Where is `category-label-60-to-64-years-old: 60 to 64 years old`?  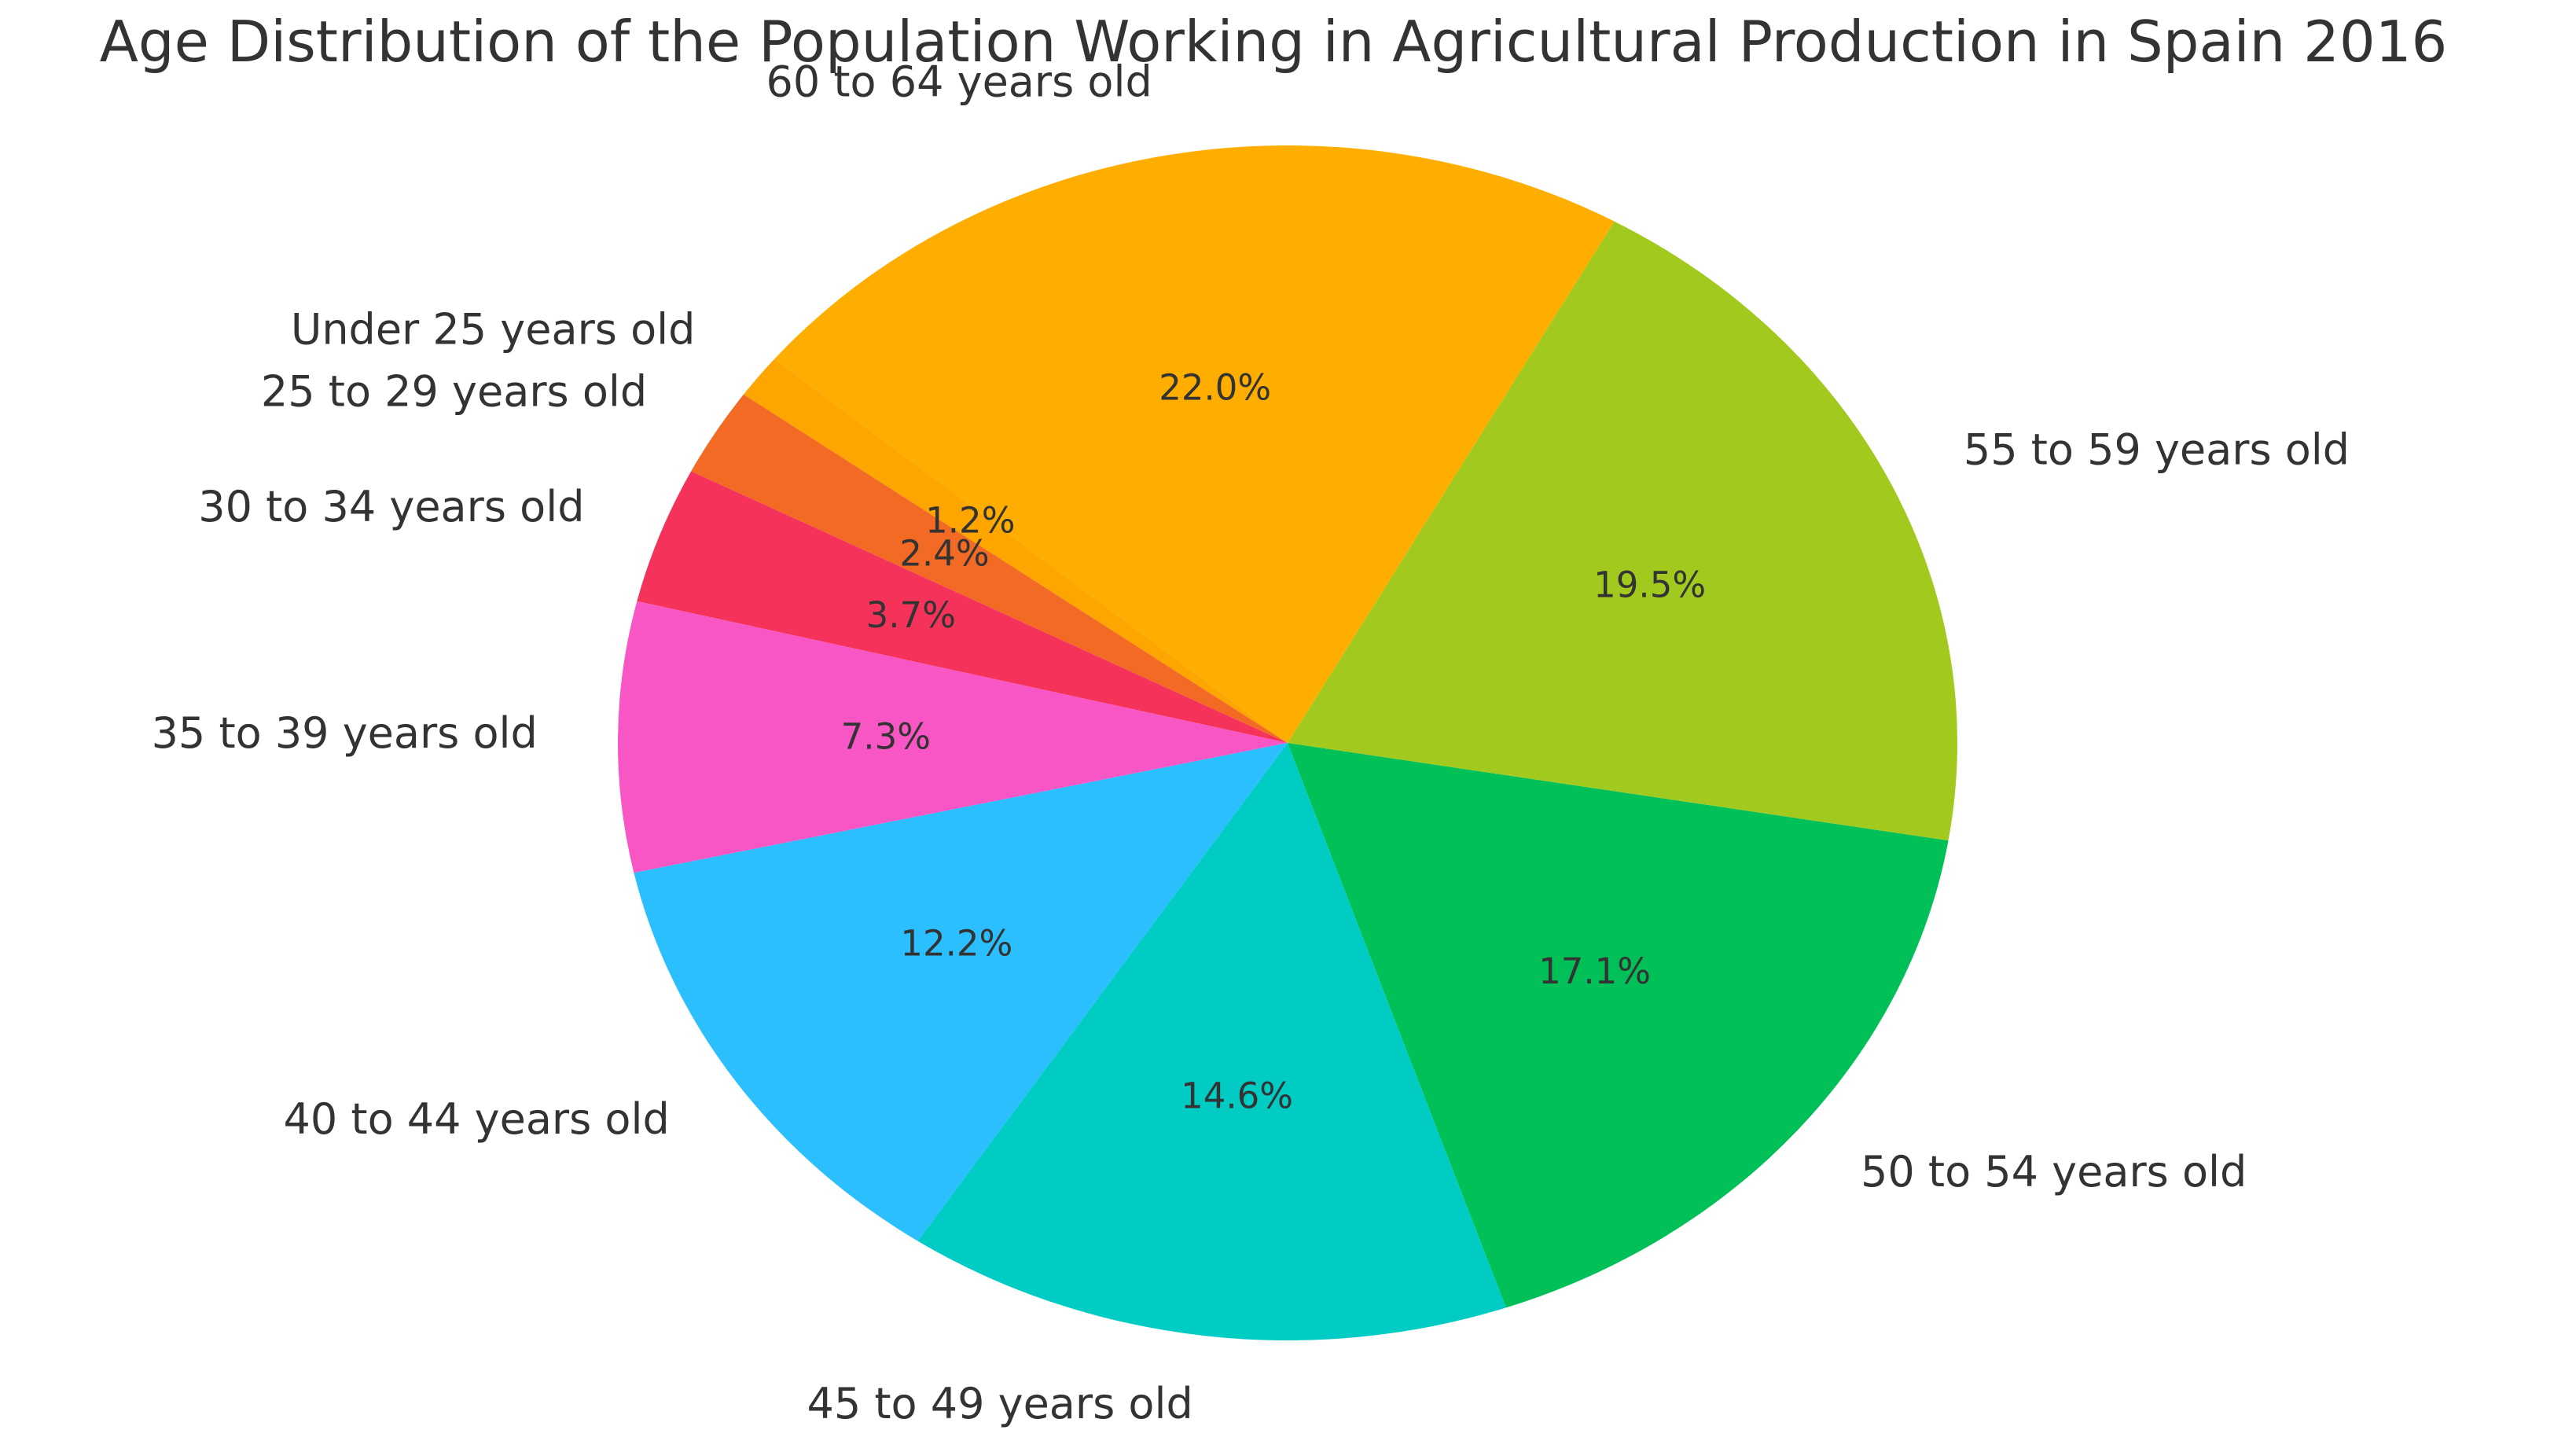
category-label-60-to-64-years-old: 60 to 64 years old is located at coordinates (959, 81).